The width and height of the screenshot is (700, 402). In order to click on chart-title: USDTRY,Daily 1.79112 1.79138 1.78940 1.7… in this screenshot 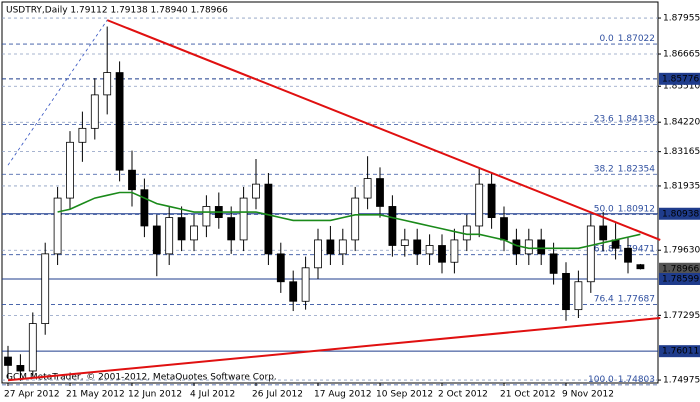, I will do `click(117, 11)`.